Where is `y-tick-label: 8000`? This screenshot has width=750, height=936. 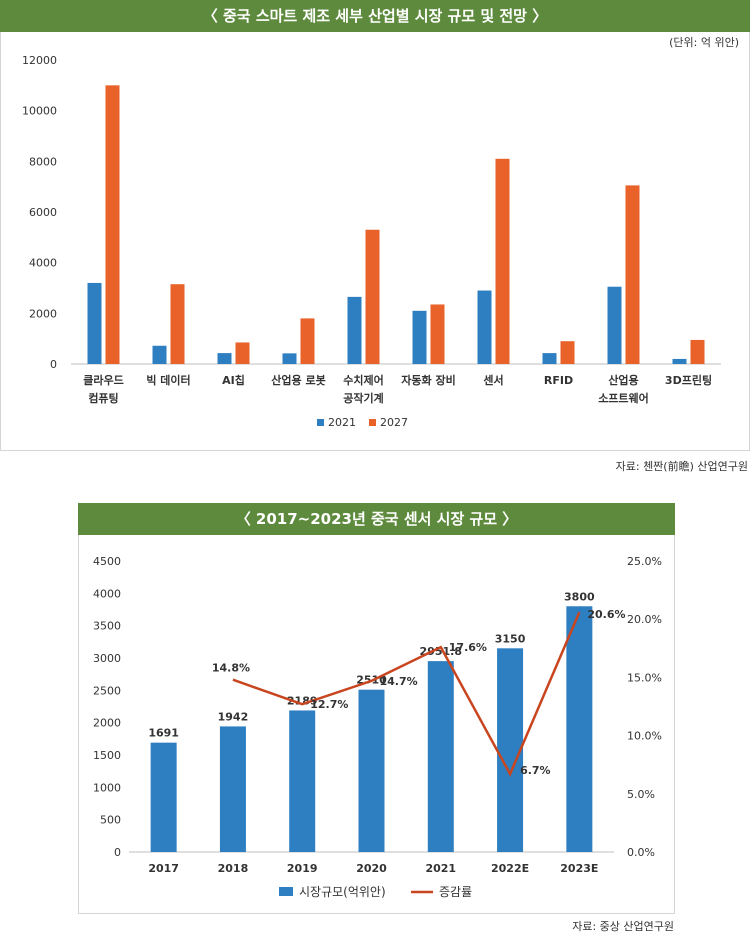
y-tick-label: 8000 is located at coordinates (43, 161).